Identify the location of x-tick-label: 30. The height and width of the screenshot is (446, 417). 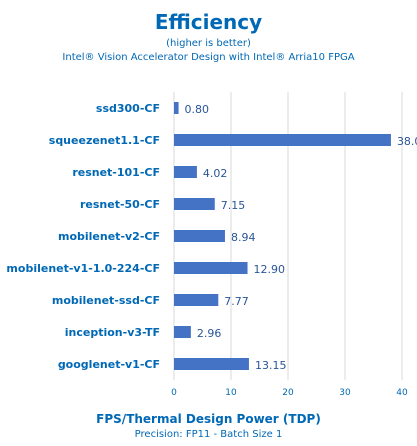
(345, 393).